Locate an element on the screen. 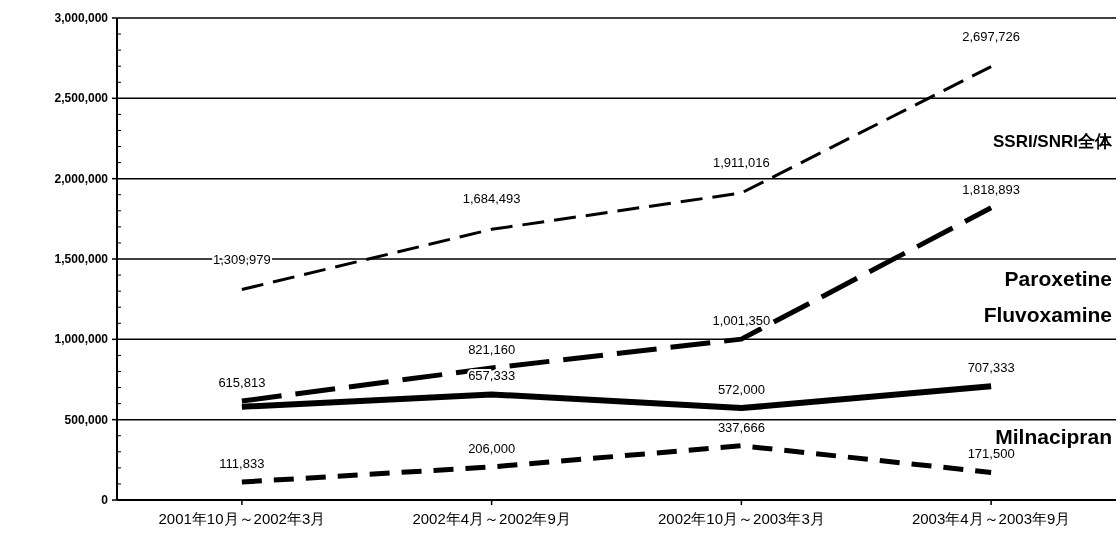  y-tick-label: 2,000,000 is located at coordinates (81, 178).